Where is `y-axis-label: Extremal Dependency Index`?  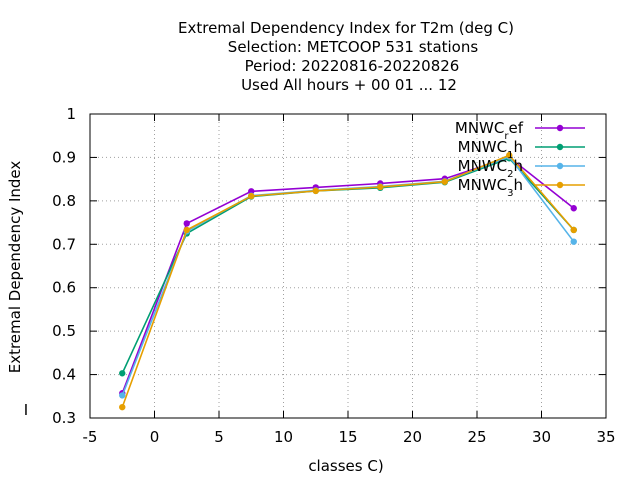
y-axis-label: Extremal Dependency Index is located at coordinates (15, 267).